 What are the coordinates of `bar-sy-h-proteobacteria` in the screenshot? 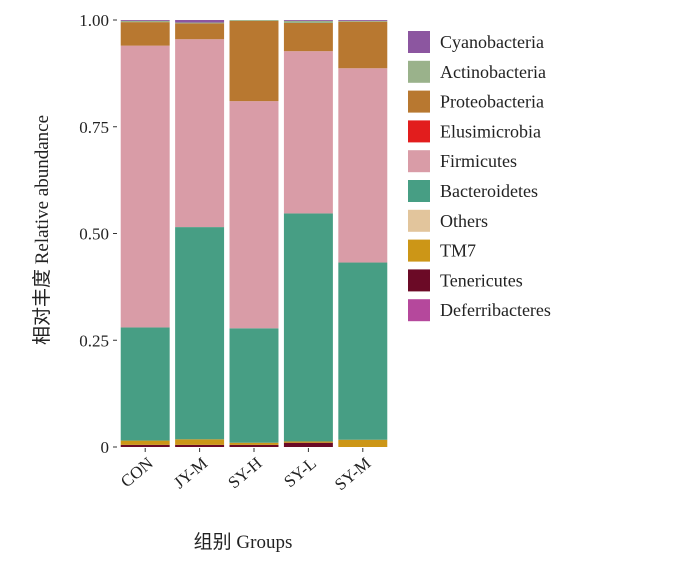 It's located at (254, 61).